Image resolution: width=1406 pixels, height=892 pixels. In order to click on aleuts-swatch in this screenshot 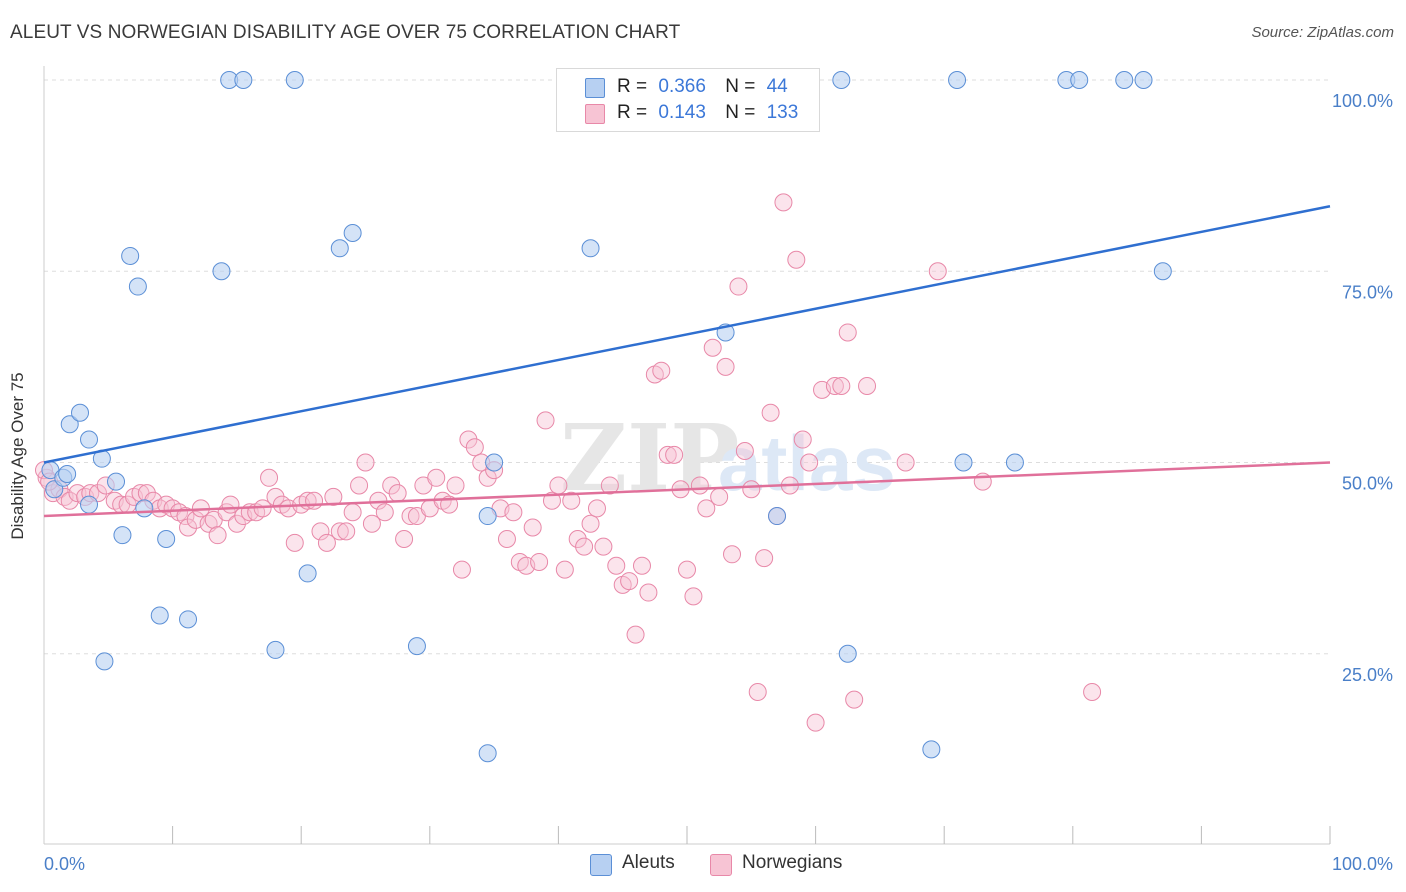, I will do `click(601, 865)`.